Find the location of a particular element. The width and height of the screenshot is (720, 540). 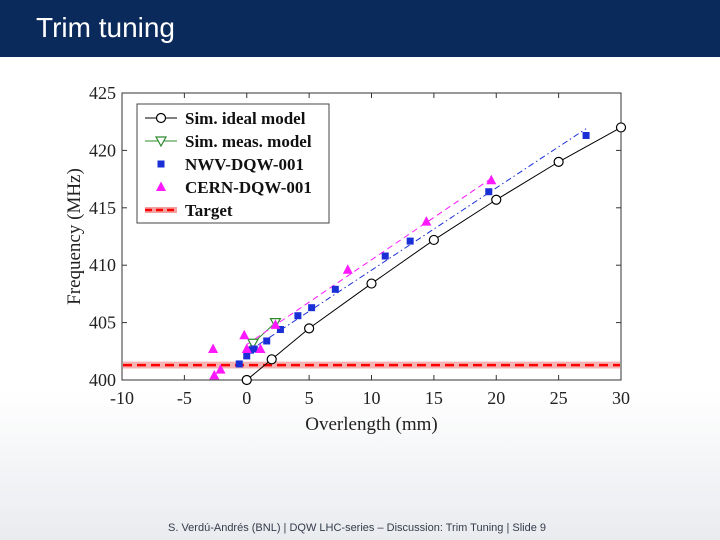

footer-slide-number: 9 is located at coordinates (543, 528).